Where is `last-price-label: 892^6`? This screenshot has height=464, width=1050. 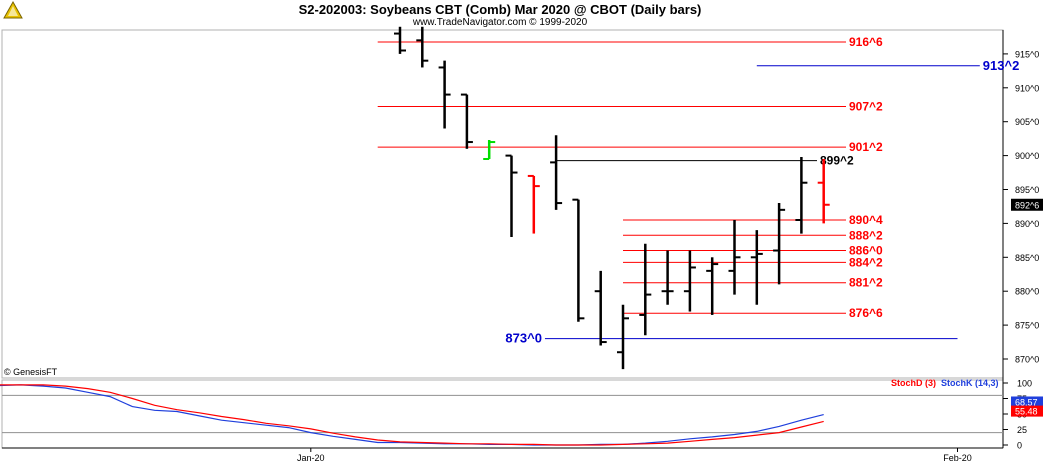
last-price-label: 892^6 is located at coordinates (1027, 205).